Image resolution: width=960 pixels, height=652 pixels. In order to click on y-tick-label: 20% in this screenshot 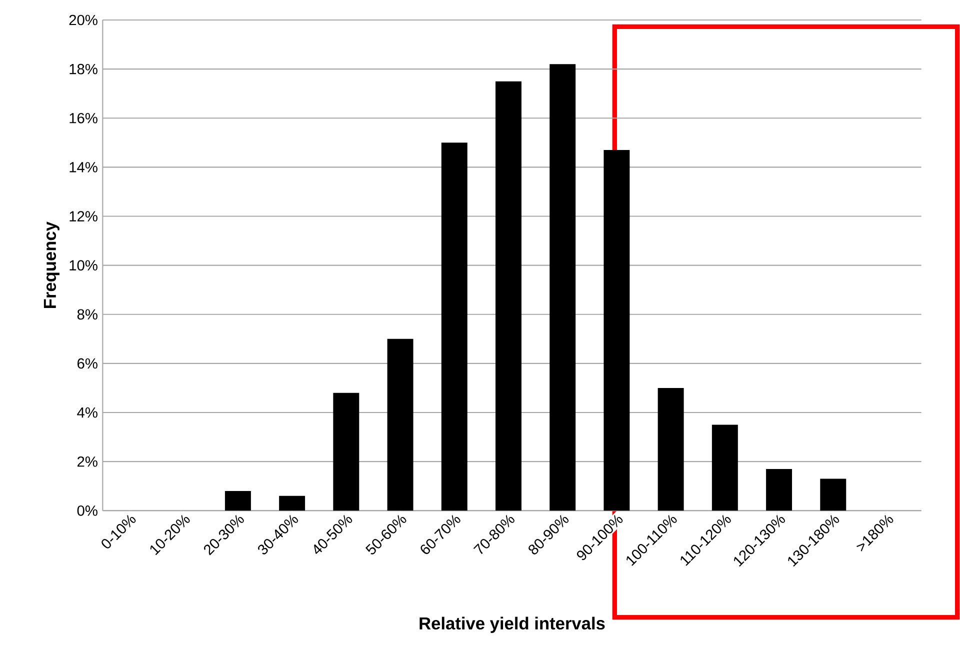, I will do `click(83, 20)`.